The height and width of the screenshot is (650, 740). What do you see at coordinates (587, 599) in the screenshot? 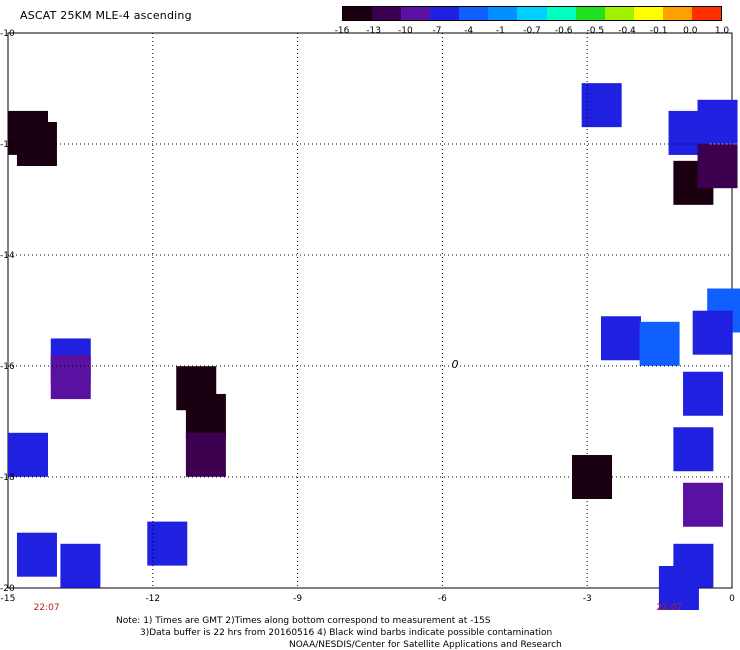
I see `x-tick-label: -3` at bounding box center [587, 599].